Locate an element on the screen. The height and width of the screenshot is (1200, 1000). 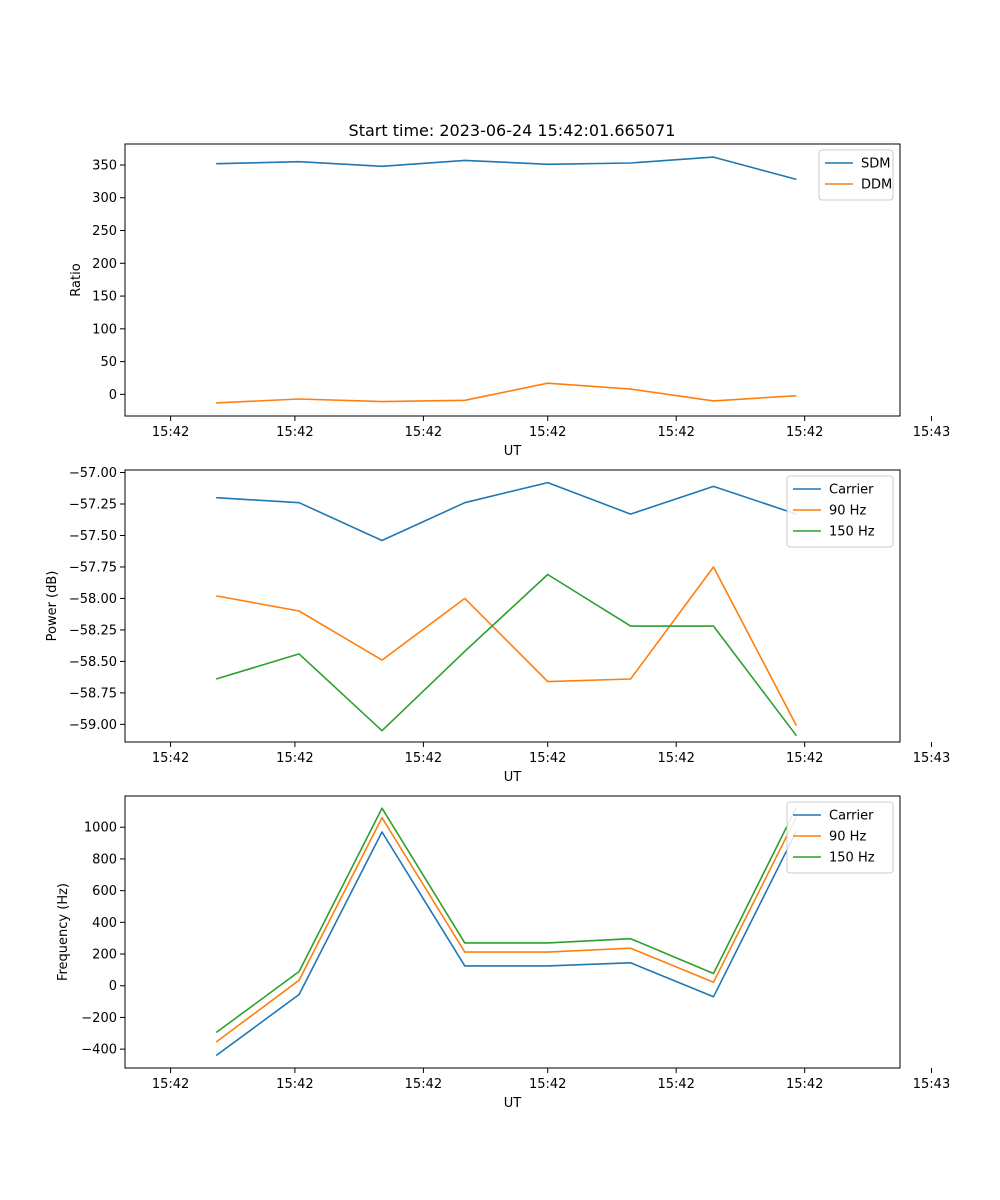
y-axis-label: Frequency (Hz) is located at coordinates (63, 932).